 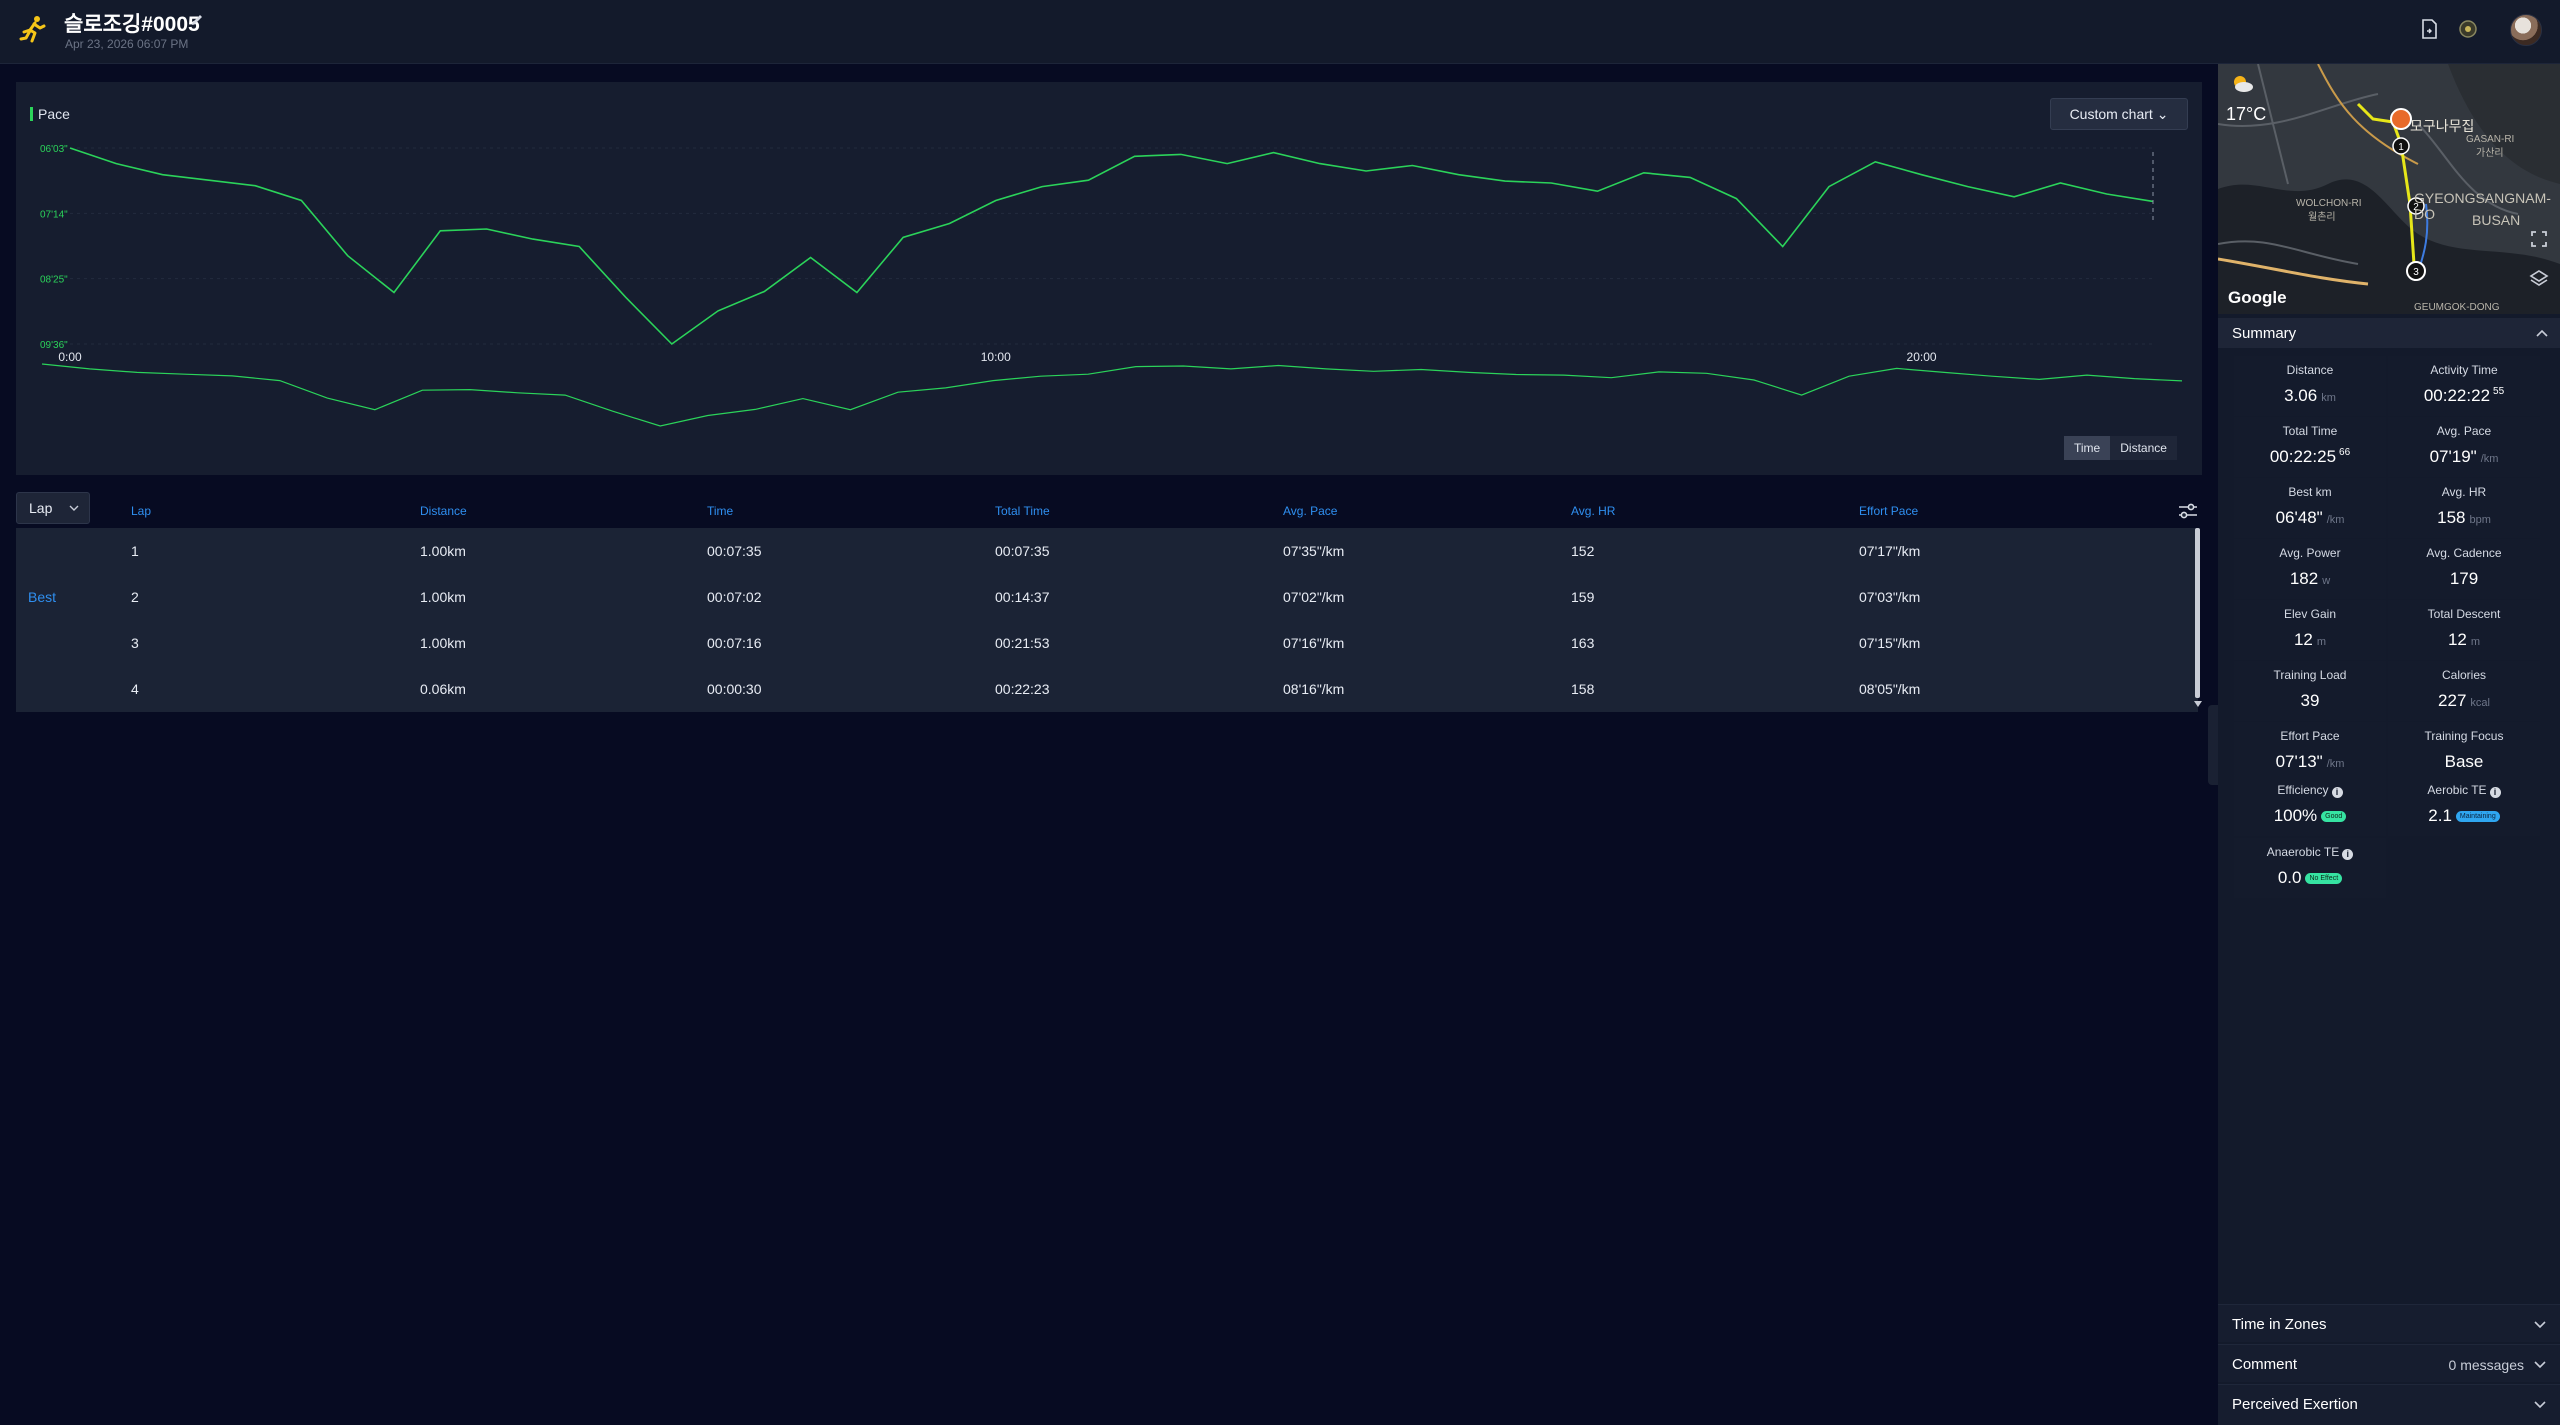 What do you see at coordinates (2303, 456) in the screenshot?
I see `stat-value-text: 00:22:25` at bounding box center [2303, 456].